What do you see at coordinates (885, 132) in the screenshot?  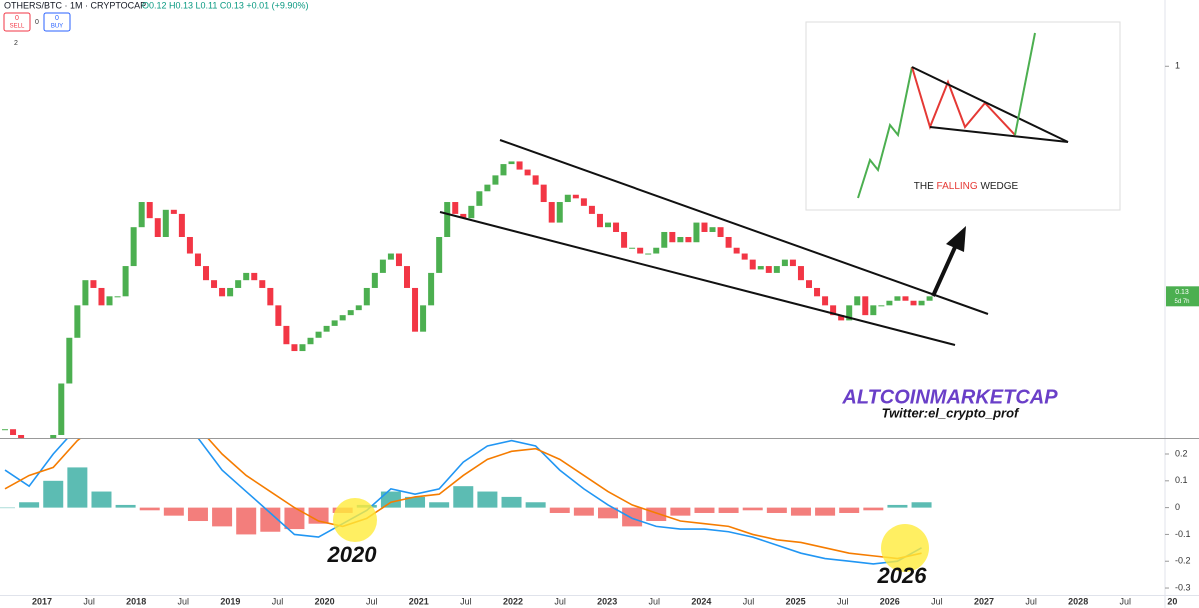 I see `inset-uptrend` at bounding box center [885, 132].